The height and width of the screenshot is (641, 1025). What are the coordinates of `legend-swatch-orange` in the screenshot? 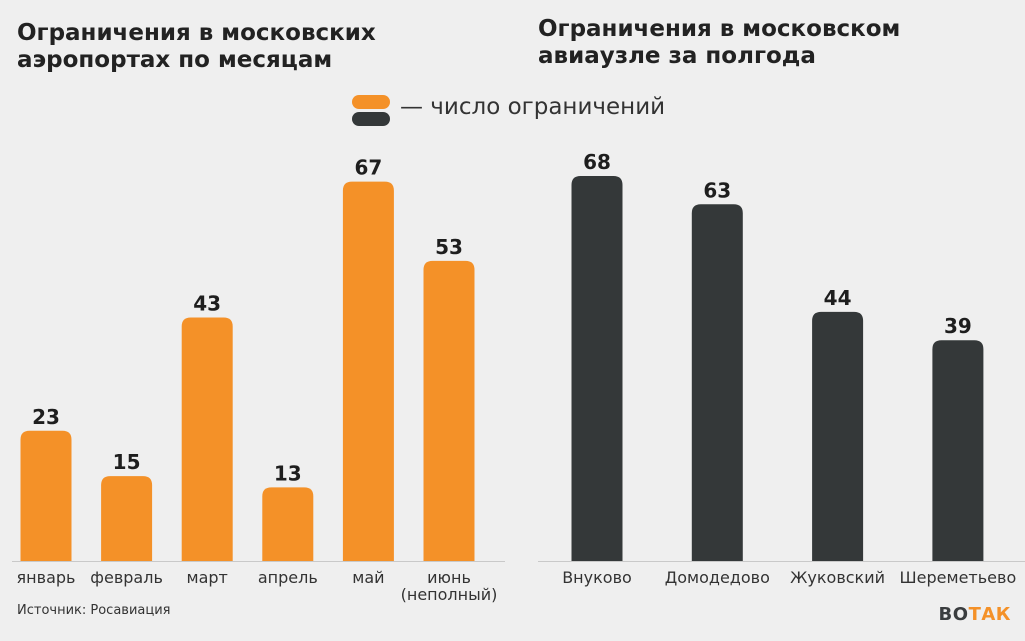 It's located at (371, 102).